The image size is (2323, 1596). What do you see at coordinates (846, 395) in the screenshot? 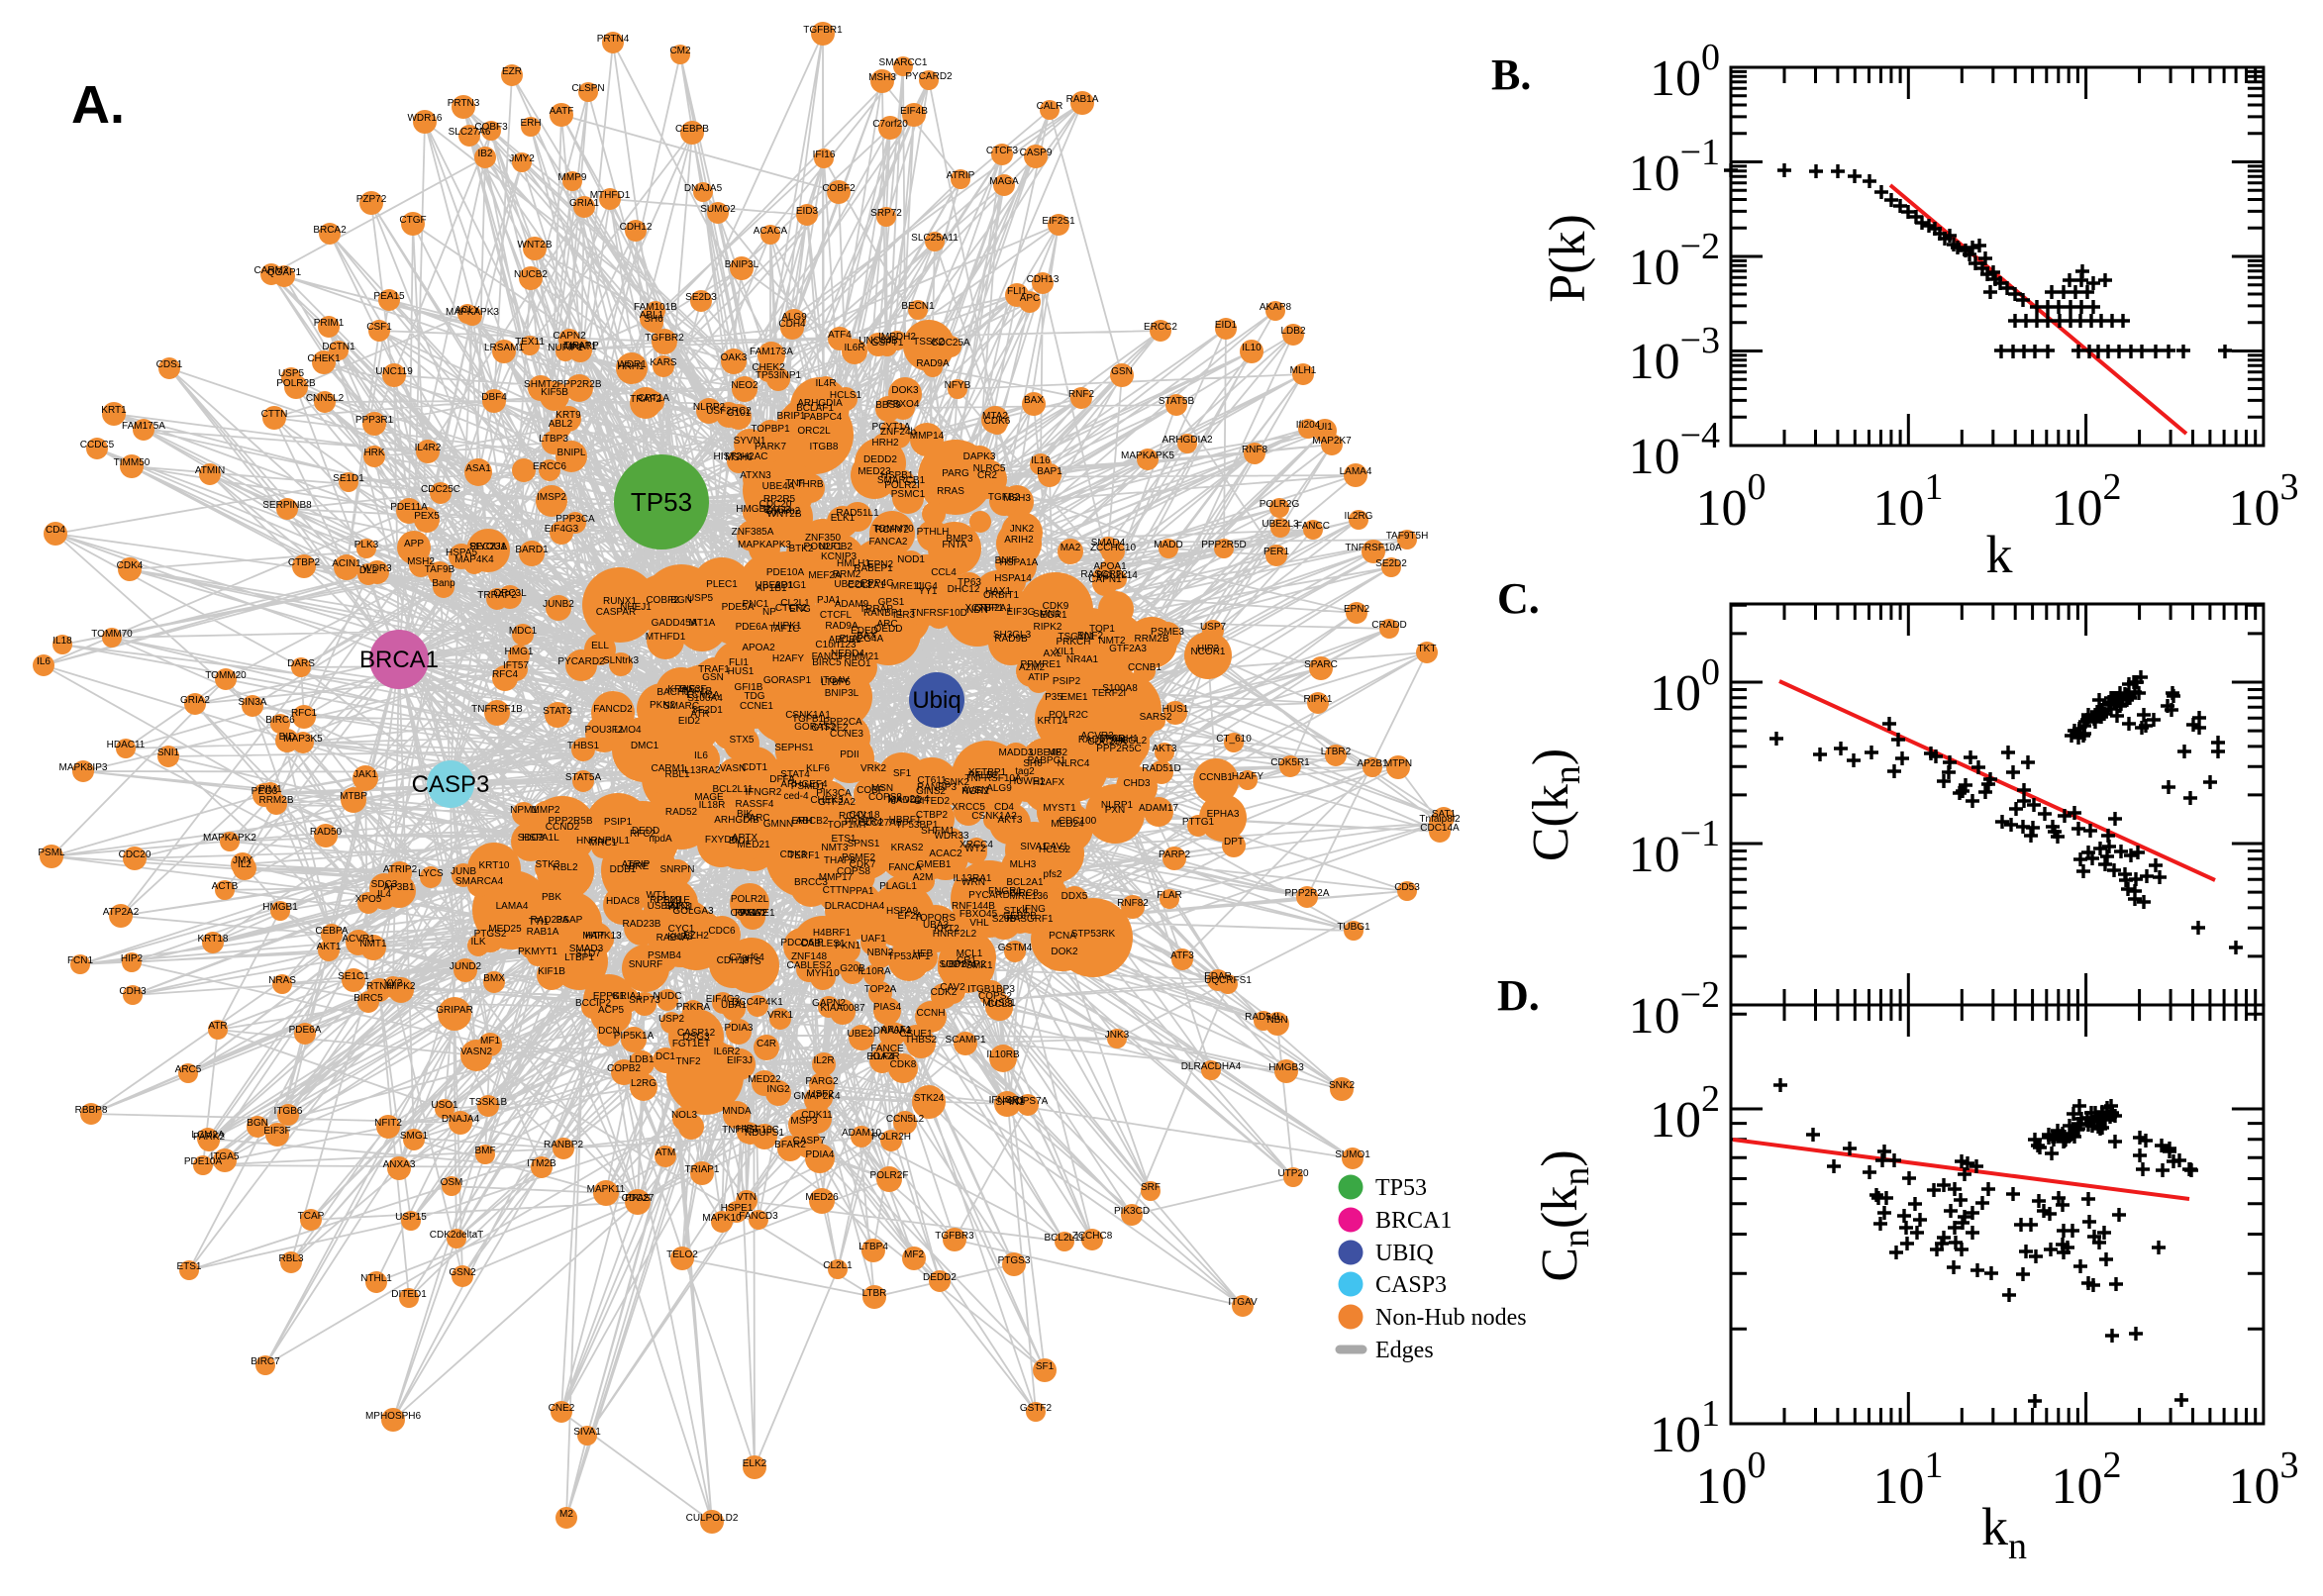
I see `svg-text: HCLS1` at bounding box center [846, 395].